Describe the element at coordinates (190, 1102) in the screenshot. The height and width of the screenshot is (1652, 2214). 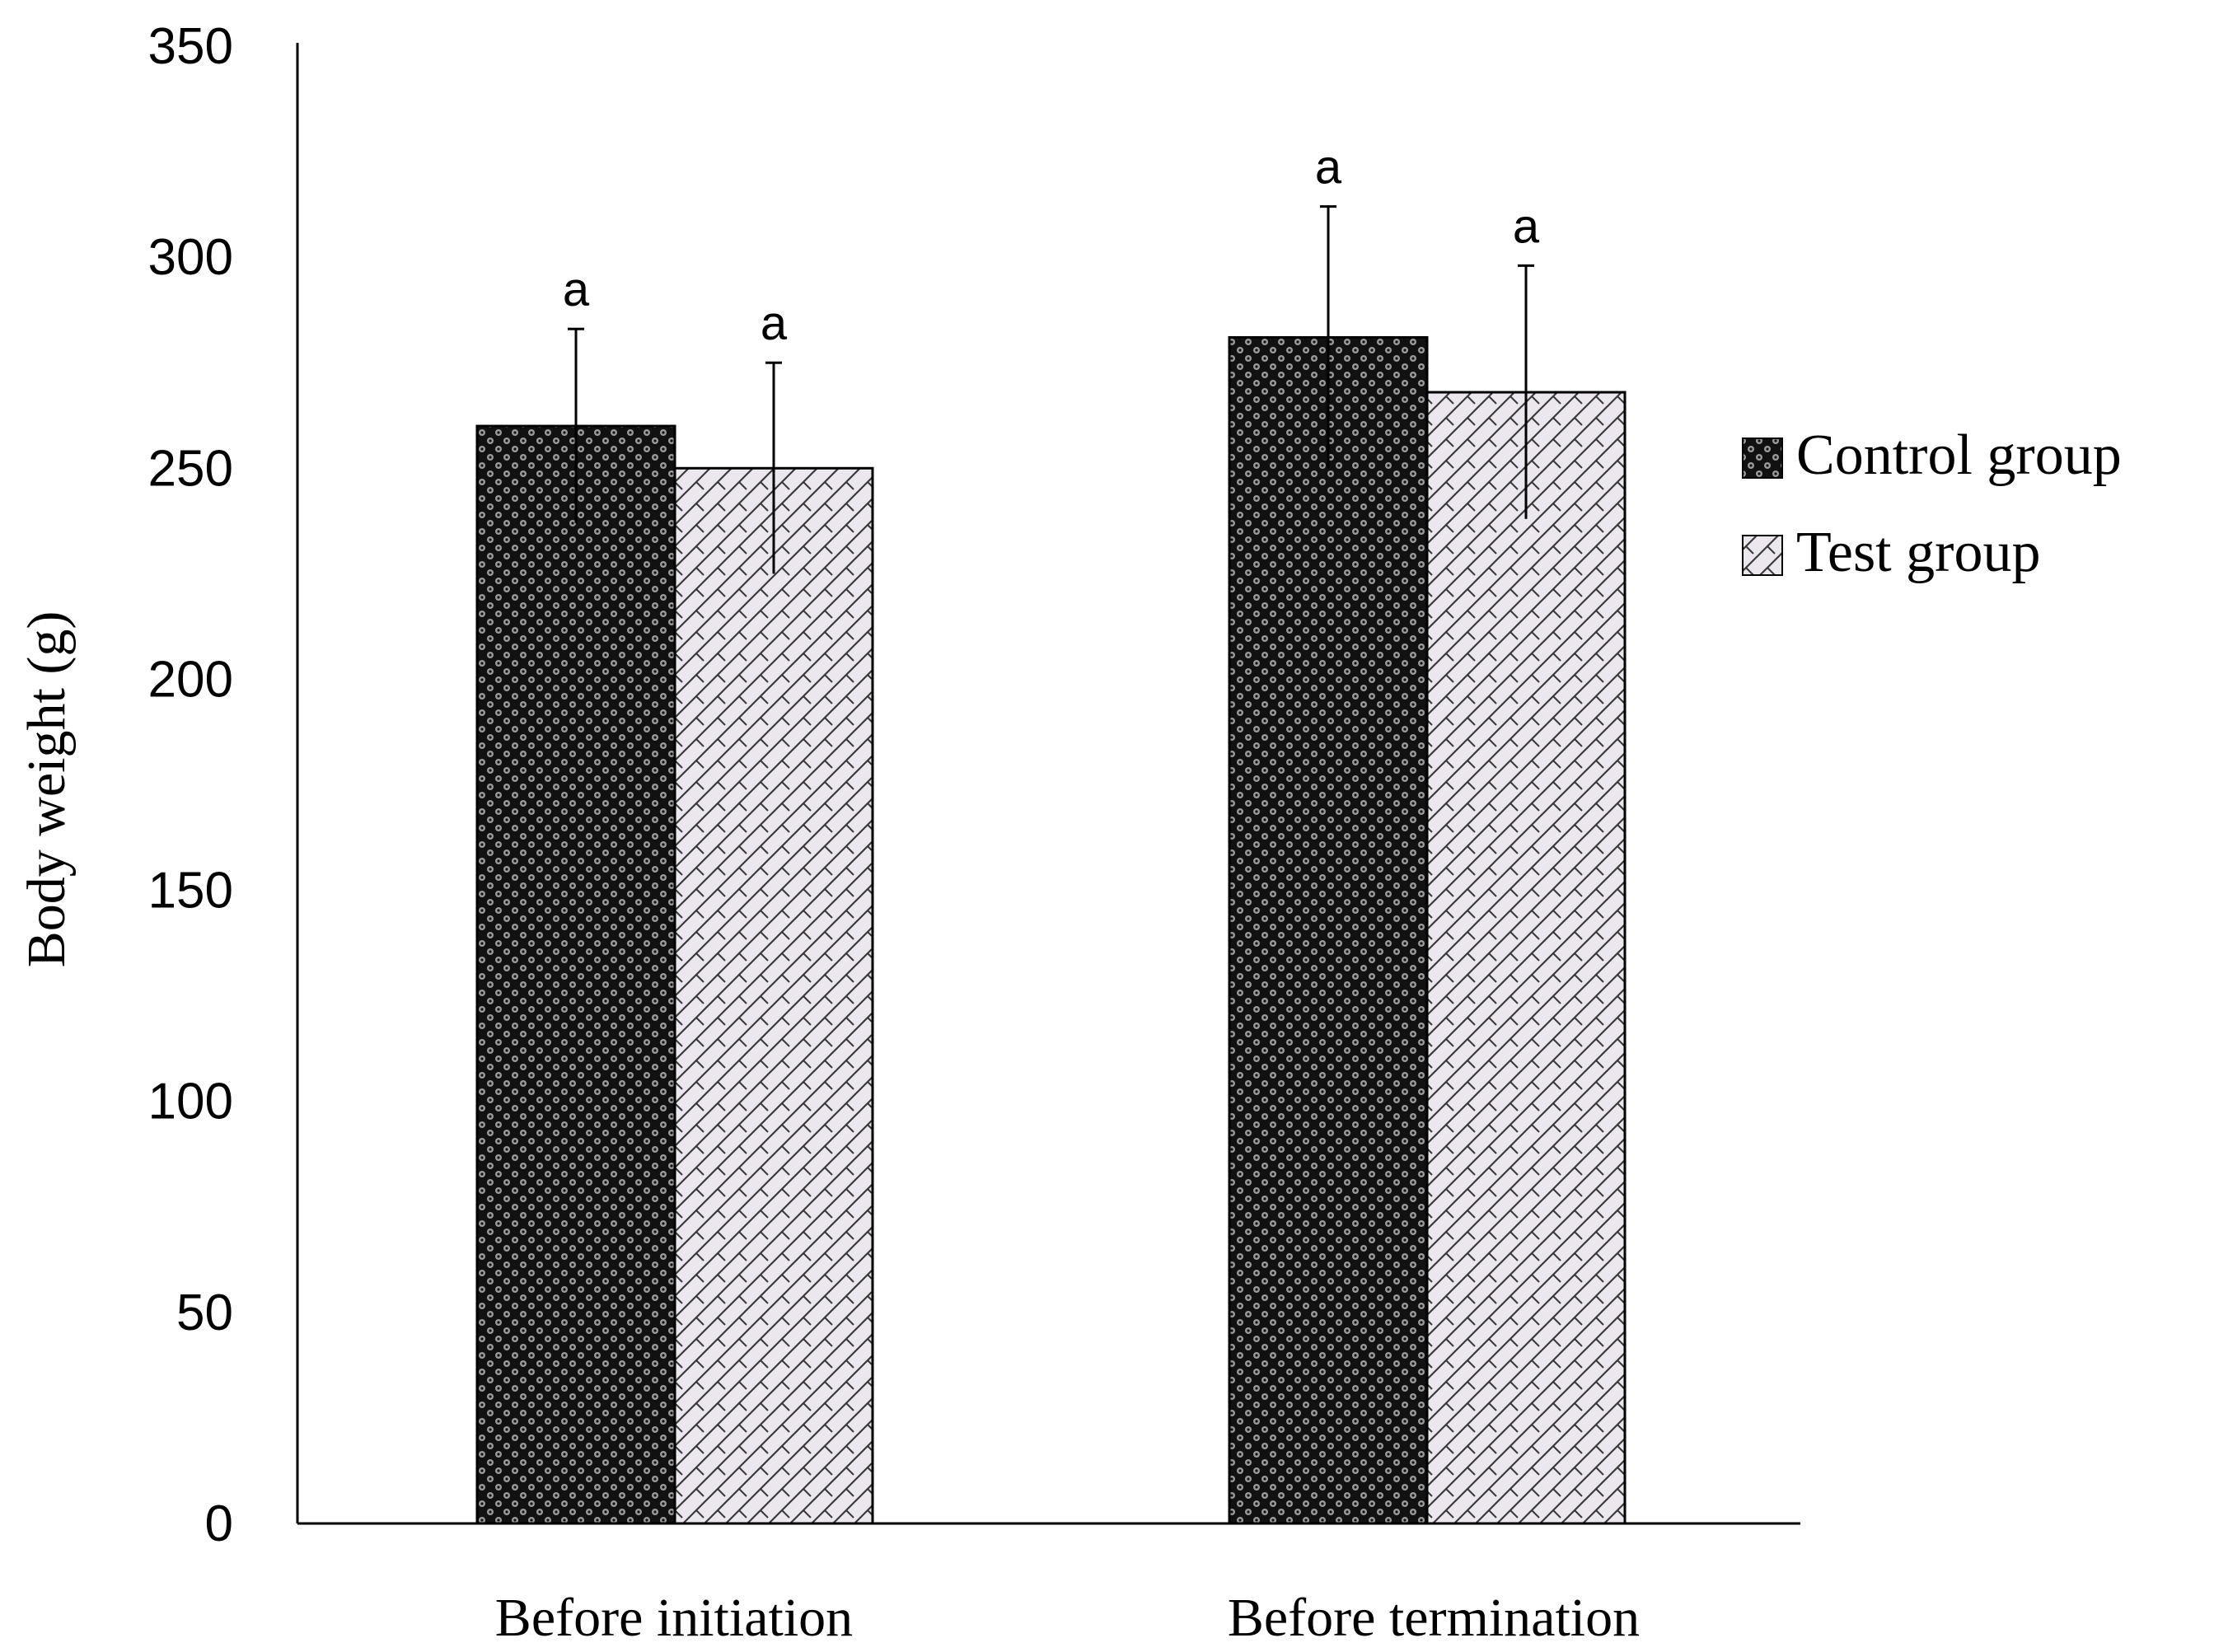
I see `y-tick-label: 100` at that location.